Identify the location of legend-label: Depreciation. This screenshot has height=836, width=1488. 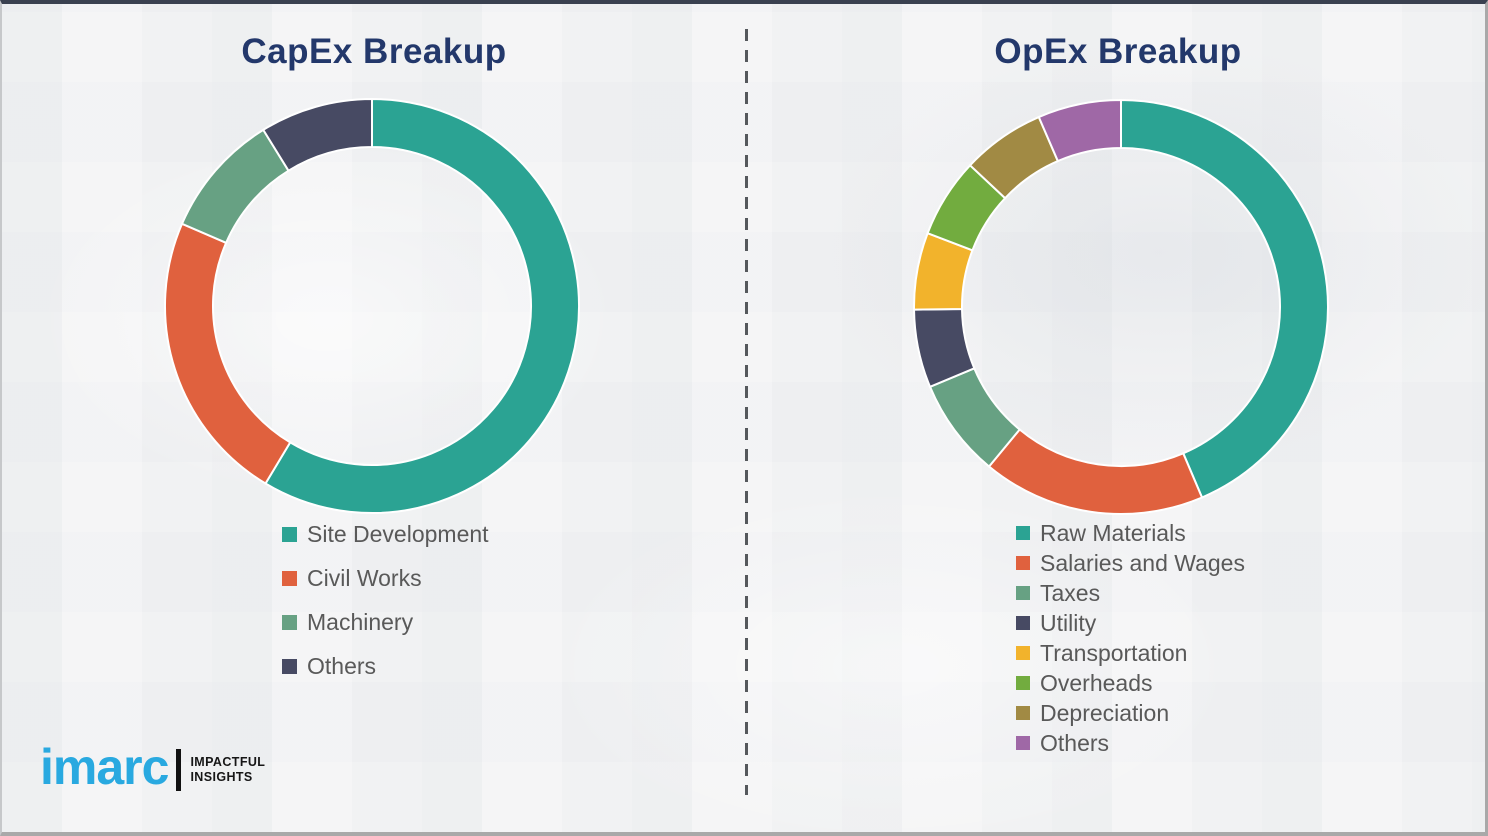
(1105, 712).